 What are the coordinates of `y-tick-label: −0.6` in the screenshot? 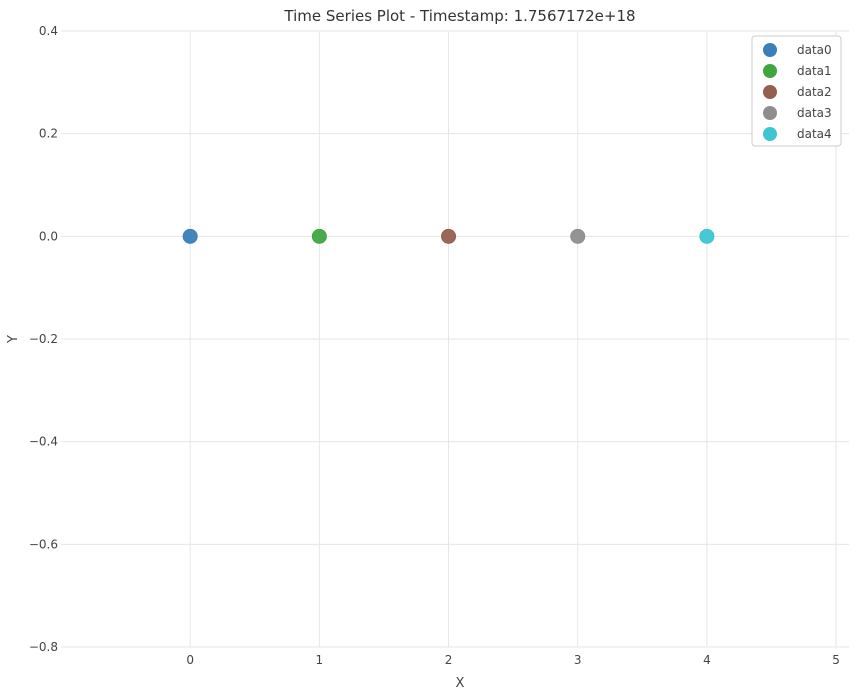 It's located at (43, 544).